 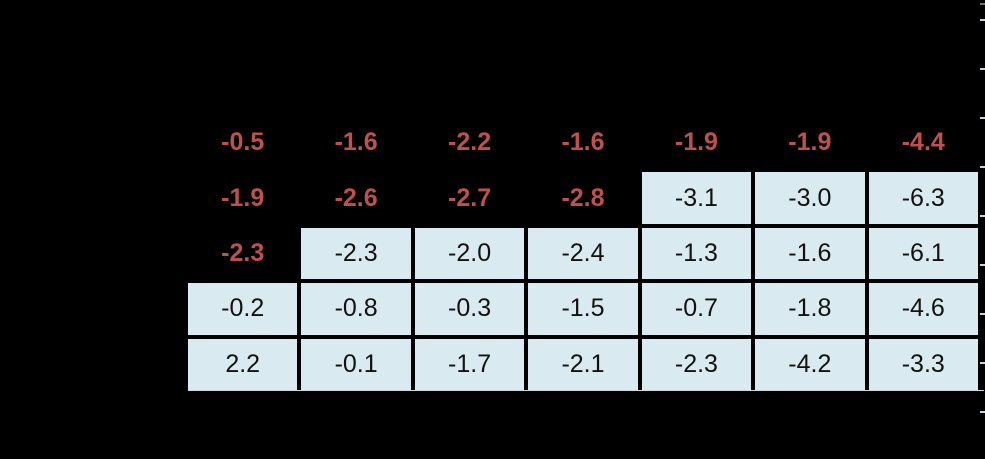 I want to click on table-cell: -0.1, so click(x=356, y=364).